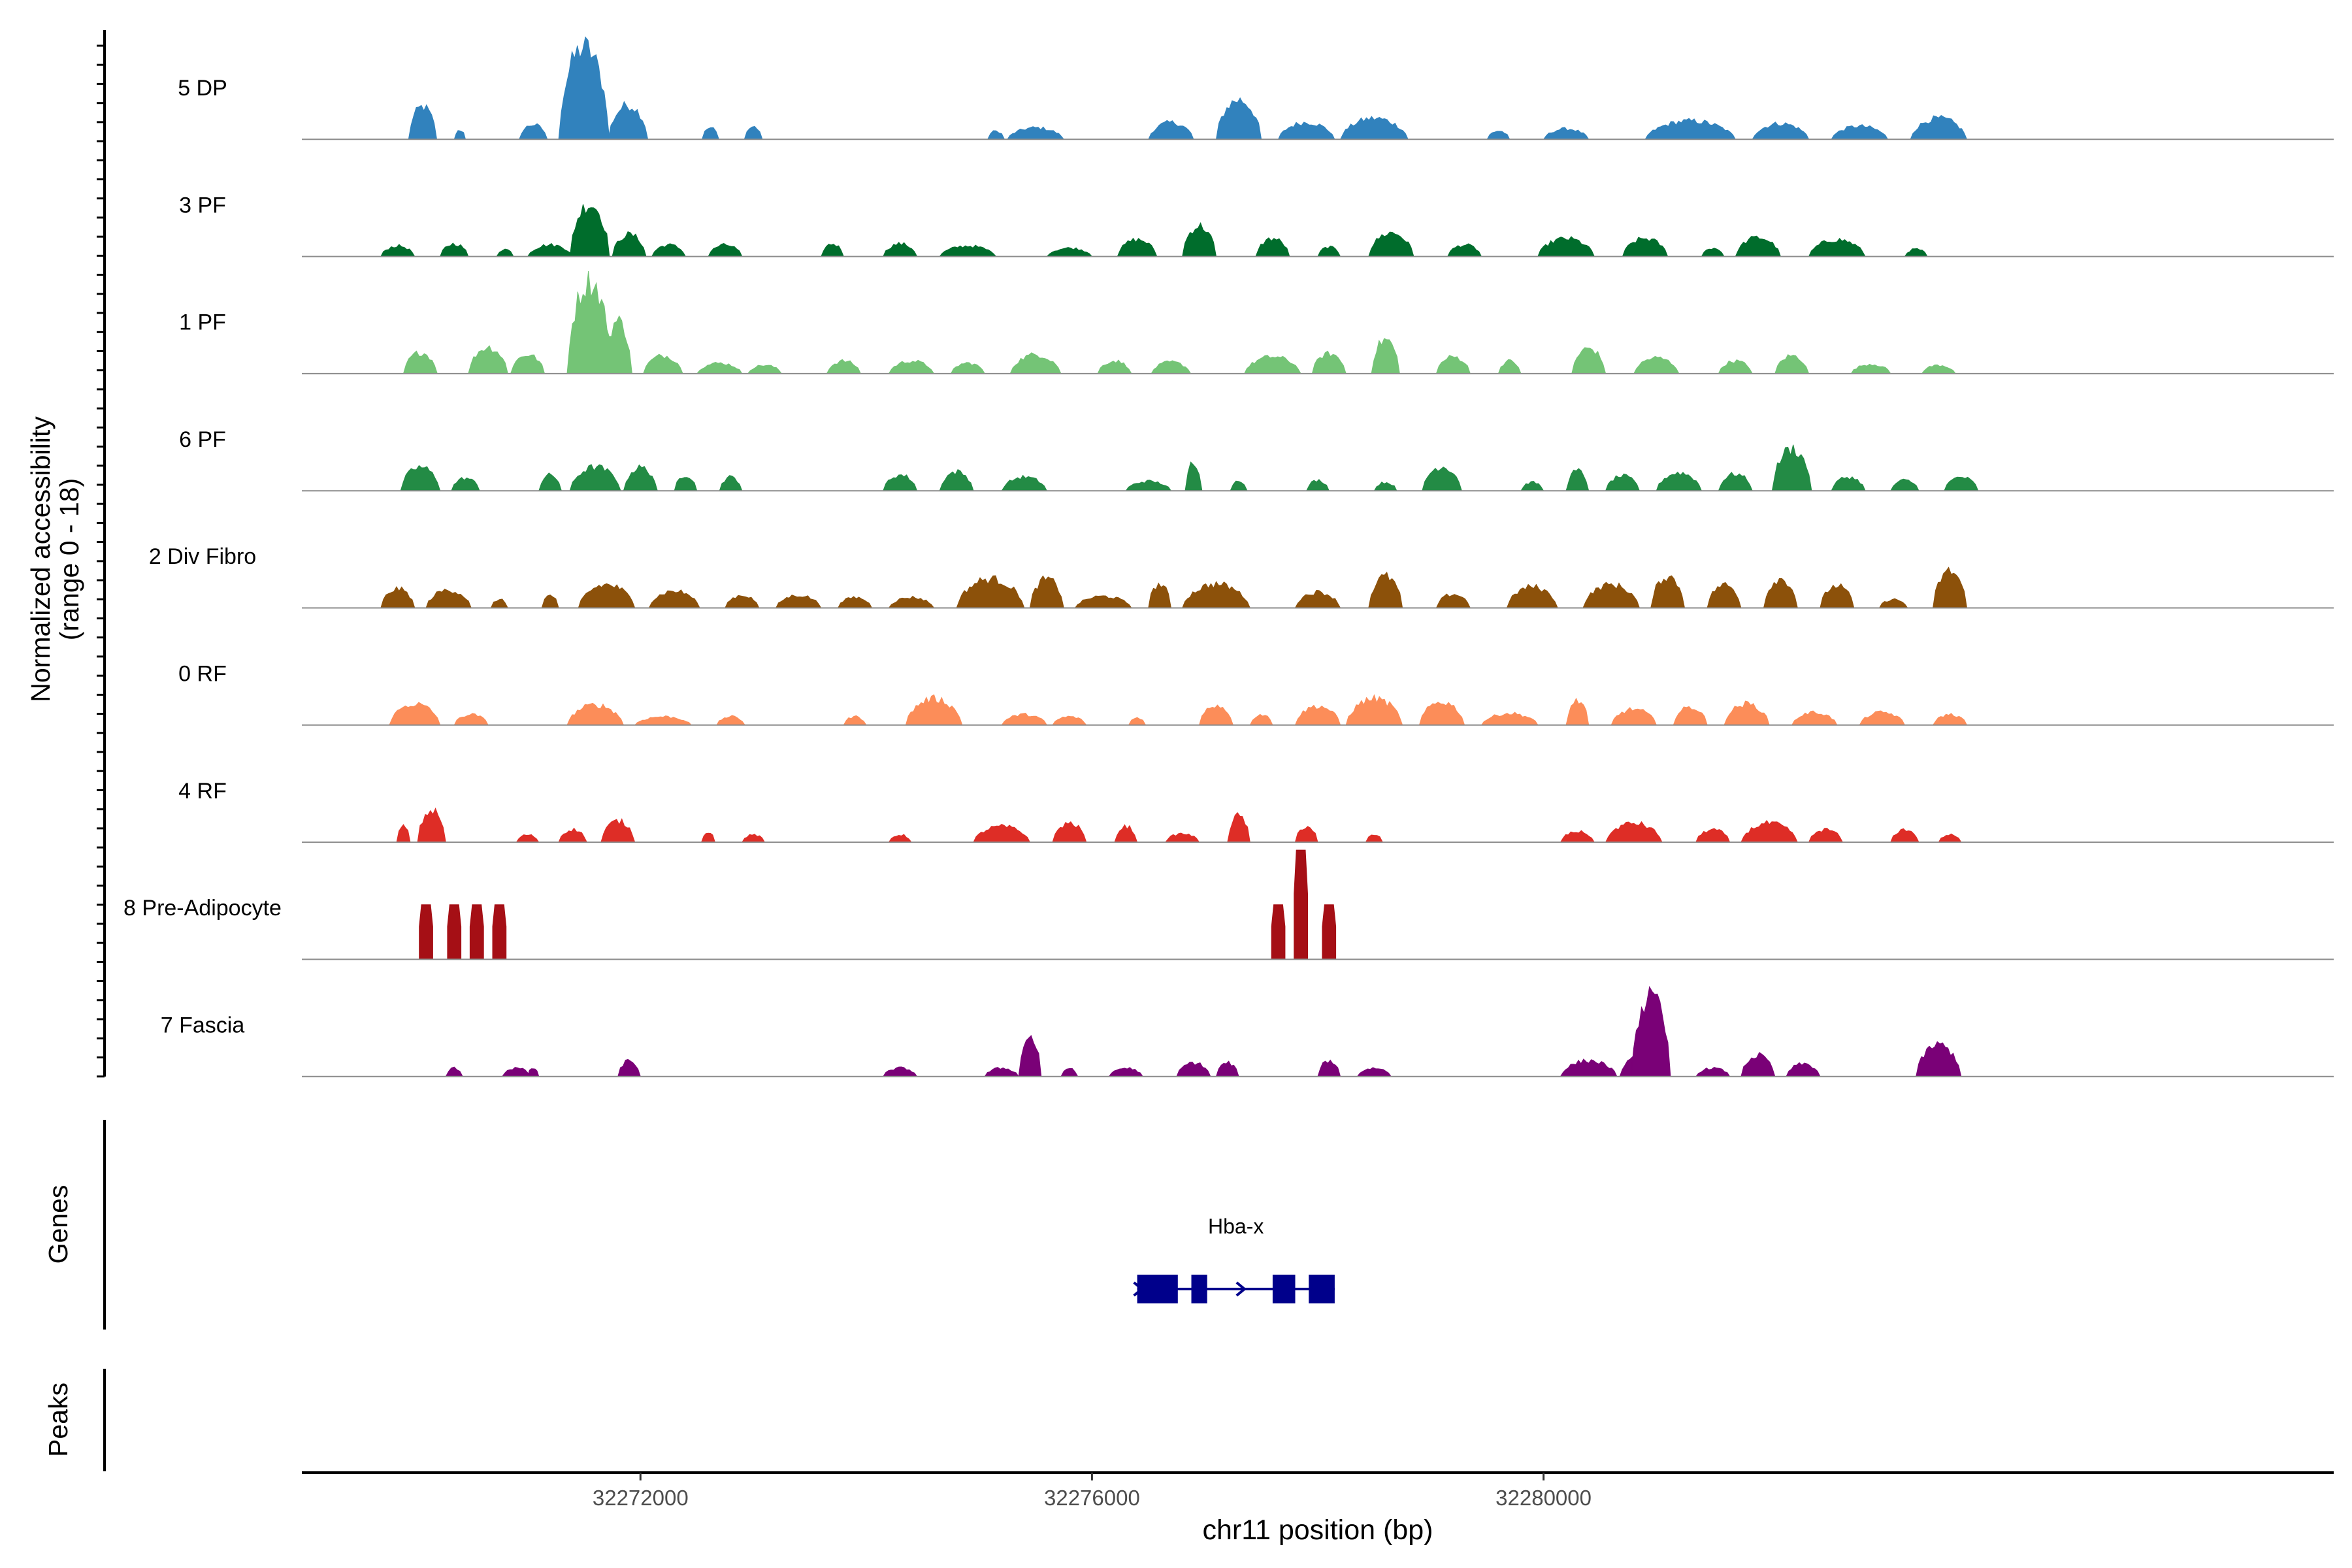 The width and height of the screenshot is (2352, 1568). What do you see at coordinates (101, 554) in the screenshot?
I see `coverage-y-axis` at bounding box center [101, 554].